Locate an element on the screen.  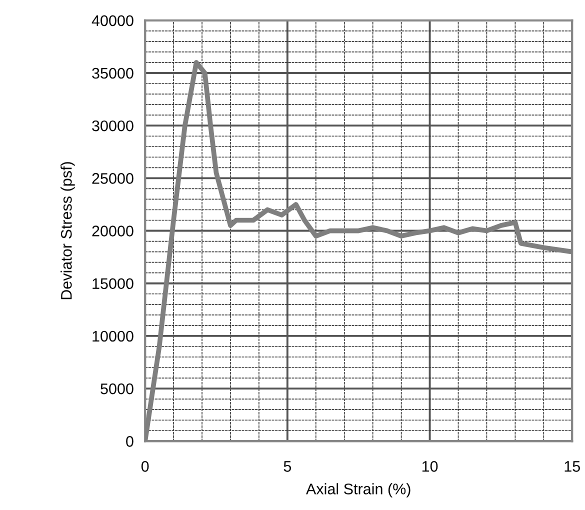
y-tick-label: 10000 is located at coordinates (113, 336).